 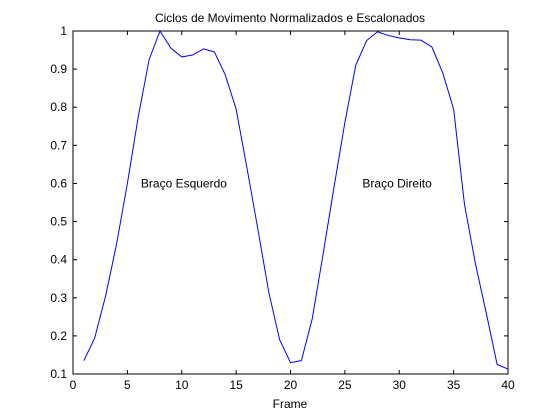 What do you see at coordinates (58, 107) in the screenshot?
I see `y-tick-label: 0.8` at bounding box center [58, 107].